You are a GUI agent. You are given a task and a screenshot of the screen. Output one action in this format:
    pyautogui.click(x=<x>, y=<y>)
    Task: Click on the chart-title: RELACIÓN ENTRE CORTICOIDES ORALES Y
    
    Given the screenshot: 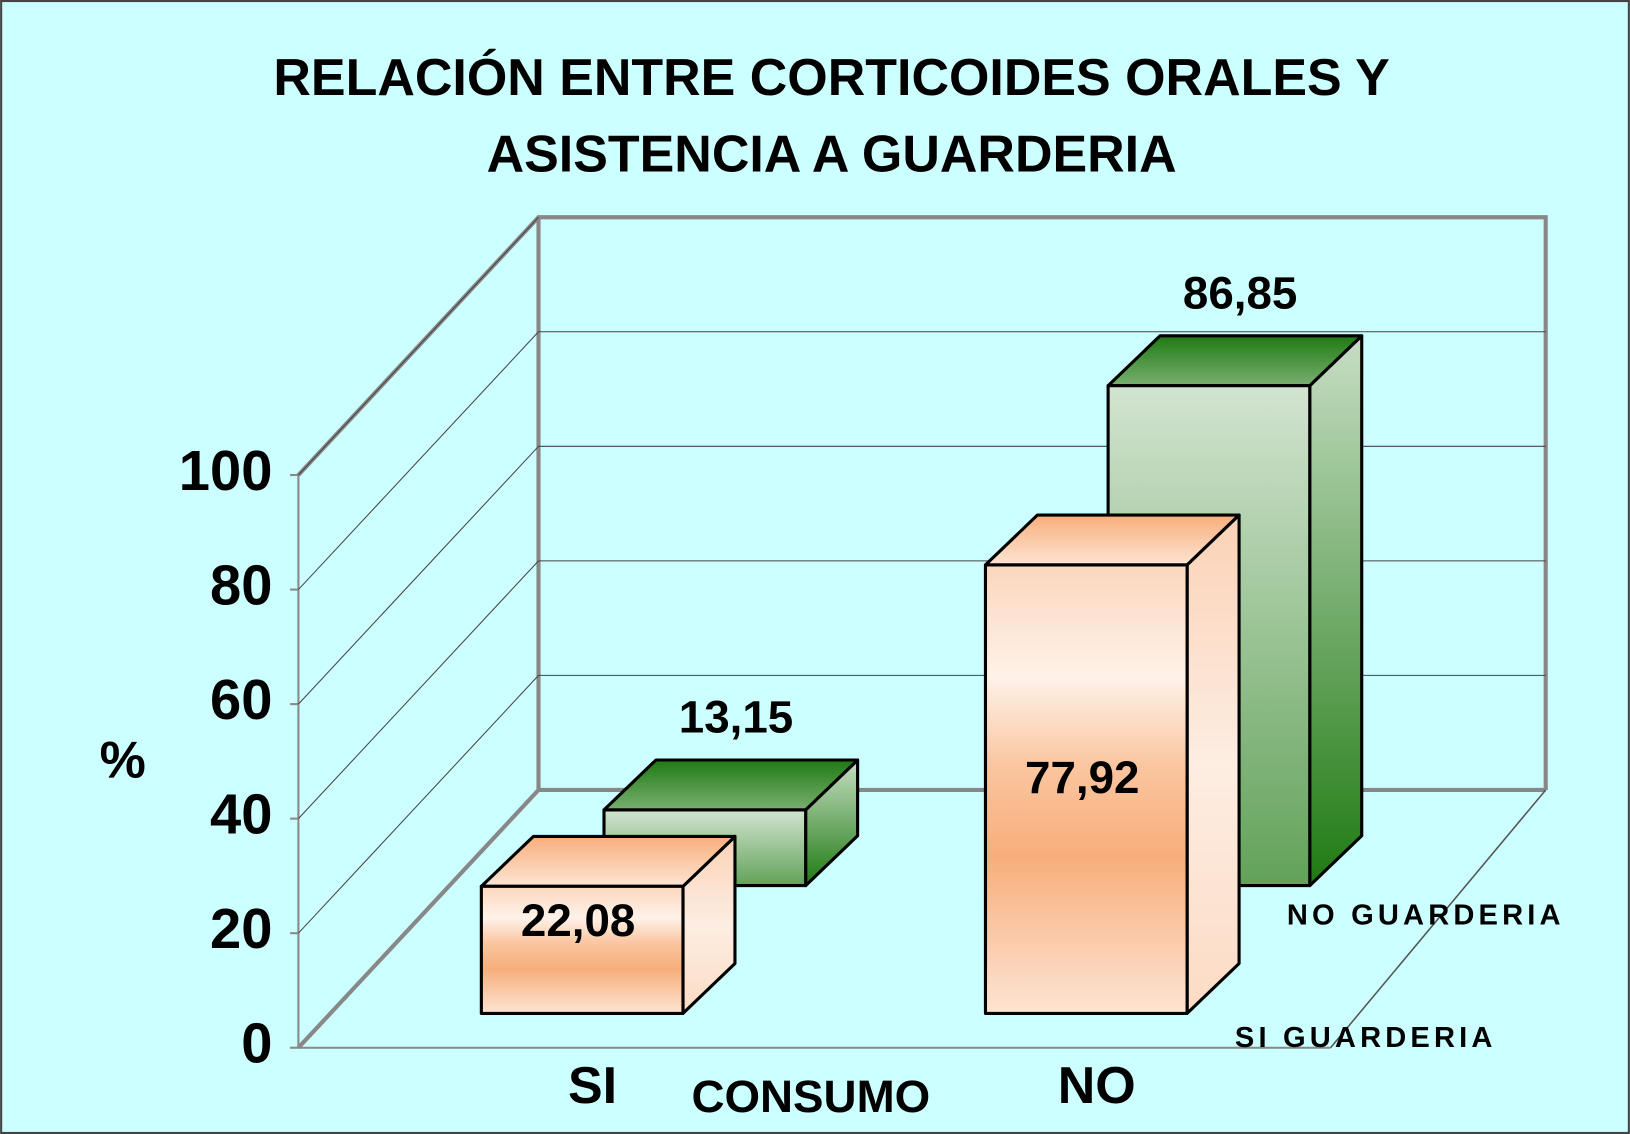 What is the action you would take?
    pyautogui.click(x=831, y=78)
    